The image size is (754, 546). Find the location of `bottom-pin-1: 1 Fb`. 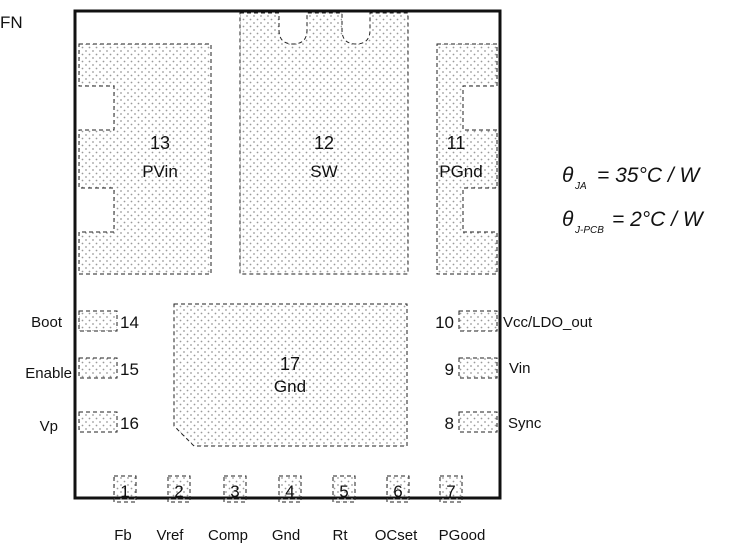

bottom-pin-1: 1 Fb is located at coordinates (125, 509).